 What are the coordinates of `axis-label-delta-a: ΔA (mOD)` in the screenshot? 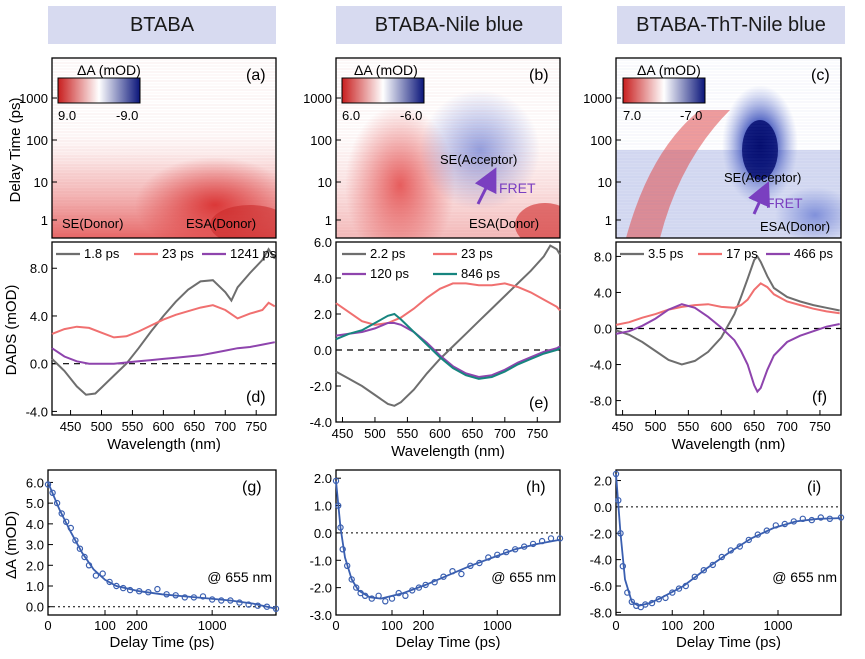 It's located at (11, 545).